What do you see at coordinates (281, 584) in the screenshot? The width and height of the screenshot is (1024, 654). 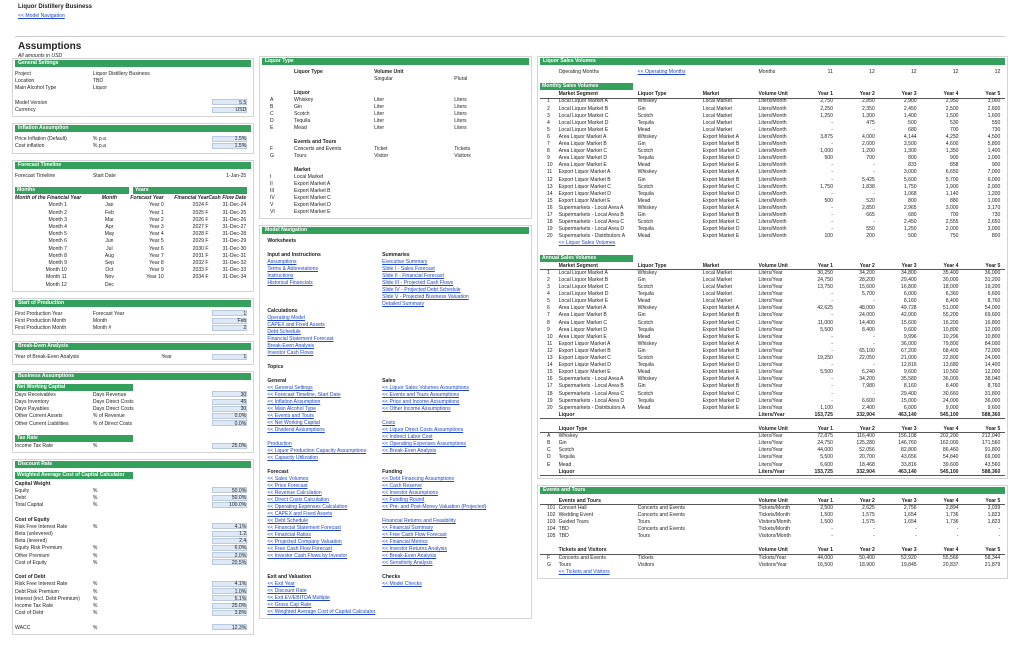 I see `link: << Exit Year` at bounding box center [281, 584].